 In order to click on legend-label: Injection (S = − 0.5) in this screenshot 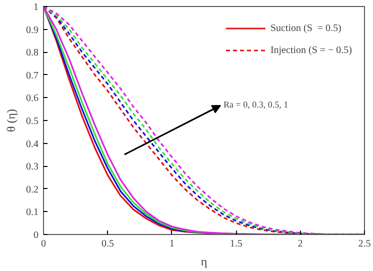, I will do `click(311, 50)`.